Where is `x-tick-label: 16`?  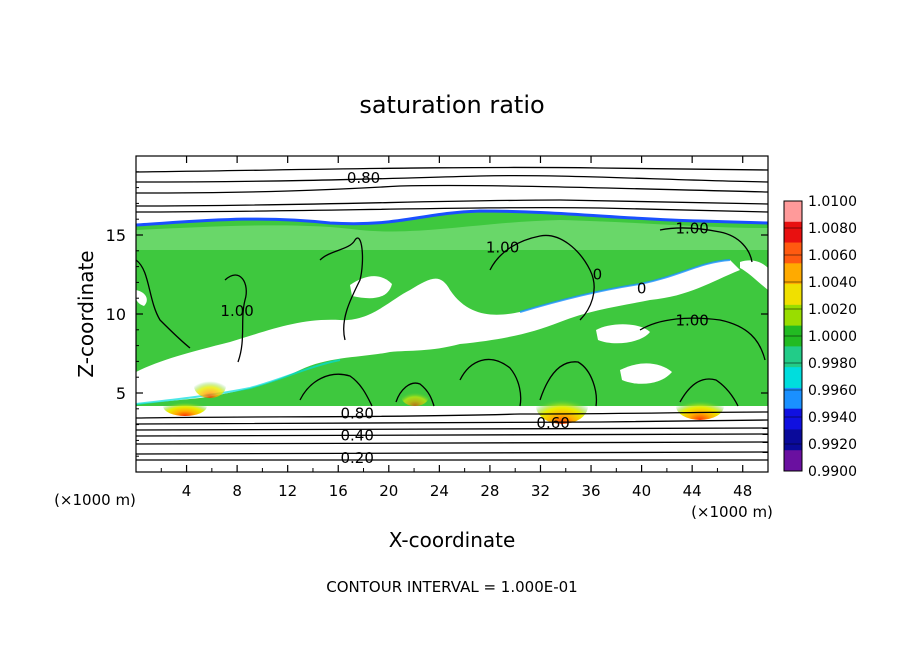 x-tick-label: 16 is located at coordinates (338, 491).